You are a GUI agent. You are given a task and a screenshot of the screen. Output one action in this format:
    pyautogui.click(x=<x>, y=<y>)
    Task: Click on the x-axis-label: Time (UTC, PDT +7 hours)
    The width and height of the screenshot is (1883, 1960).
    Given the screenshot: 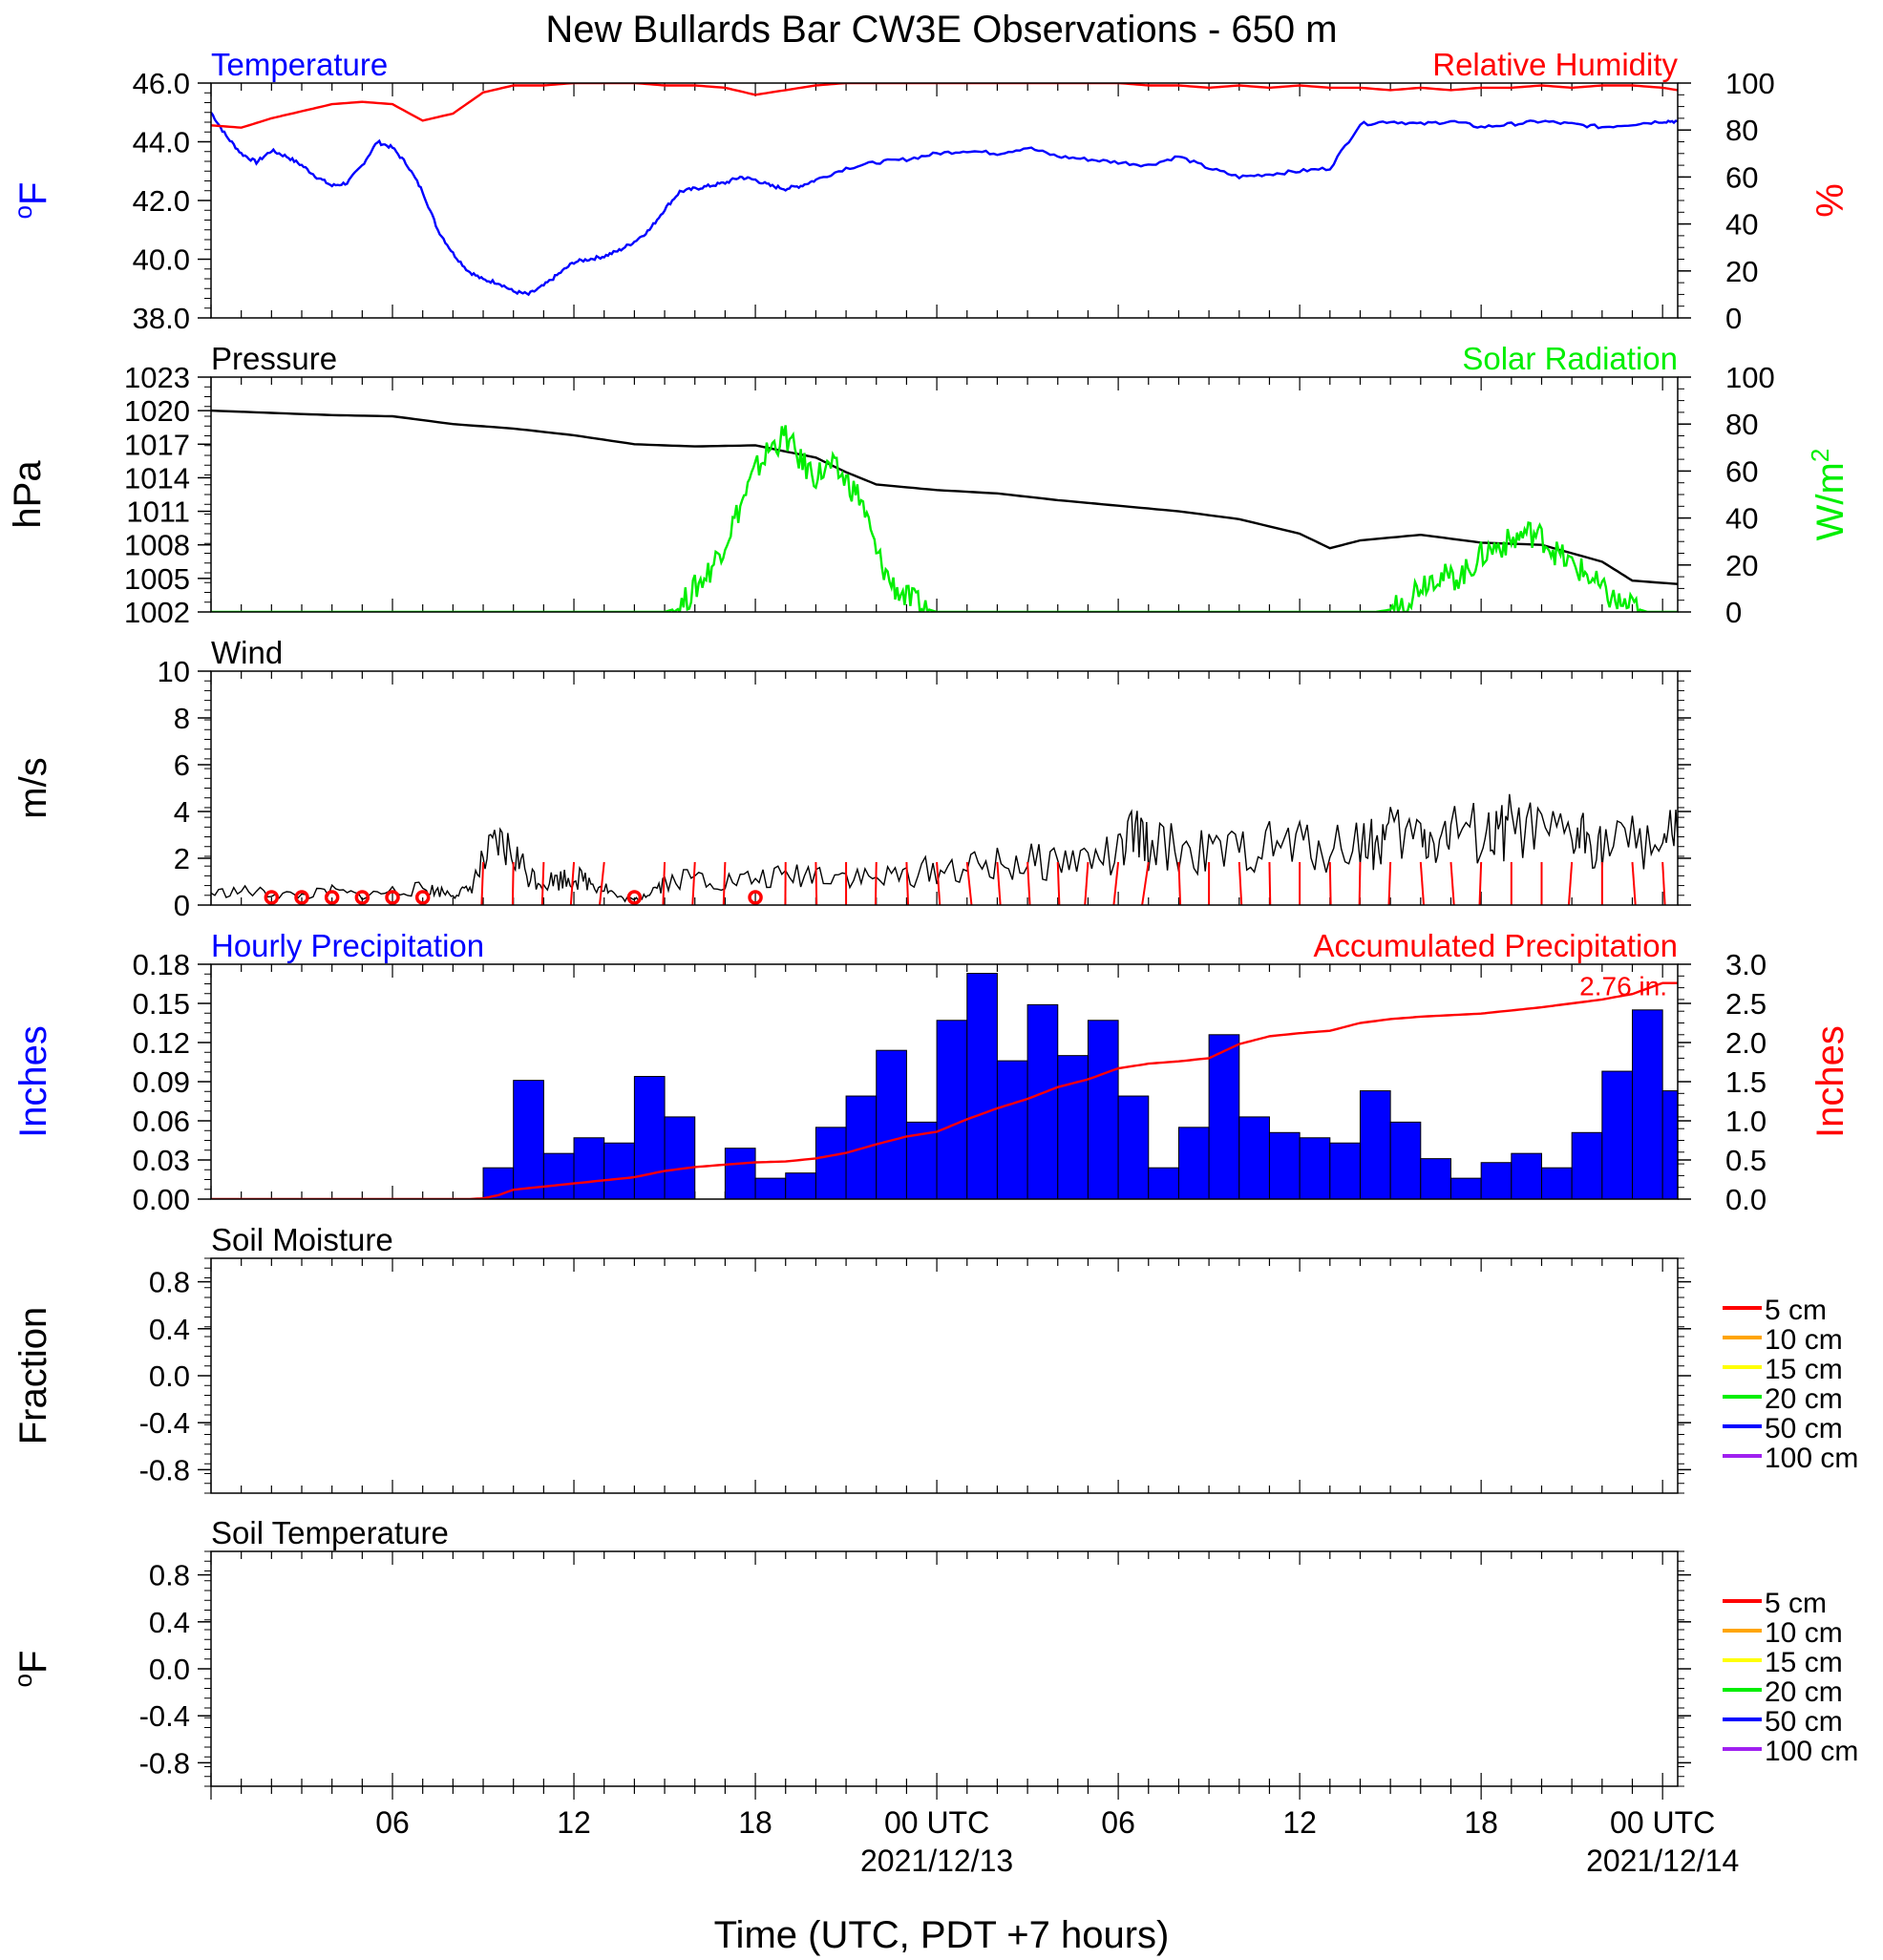 What is the action you would take?
    pyautogui.click(x=942, y=1935)
    